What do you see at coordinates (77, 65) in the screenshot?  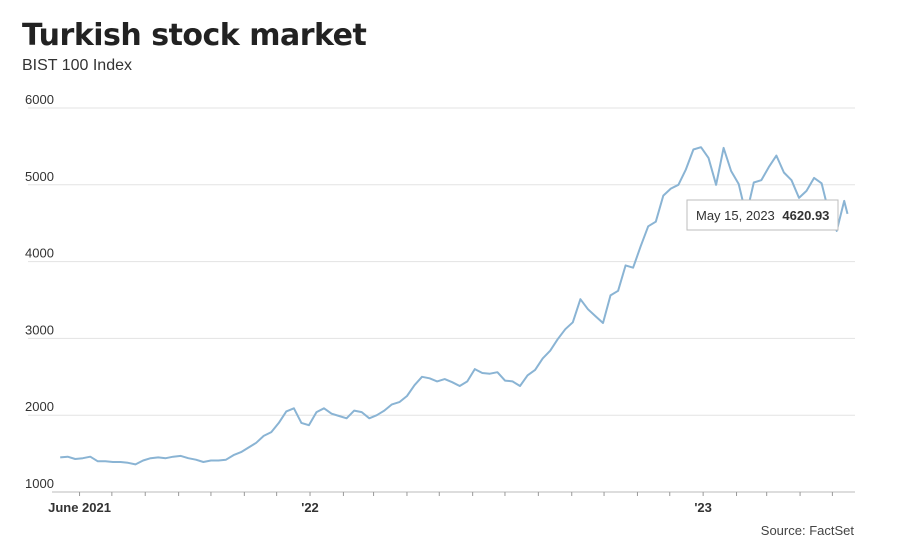 I see `chart-subtitle: BIST 100 Index` at bounding box center [77, 65].